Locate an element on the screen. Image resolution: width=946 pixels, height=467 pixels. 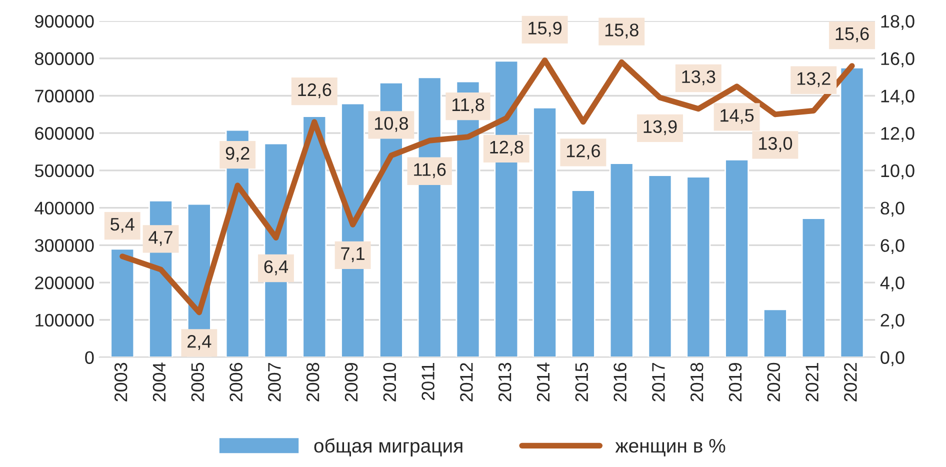
data-label: 10,8 is located at coordinates (391, 124).